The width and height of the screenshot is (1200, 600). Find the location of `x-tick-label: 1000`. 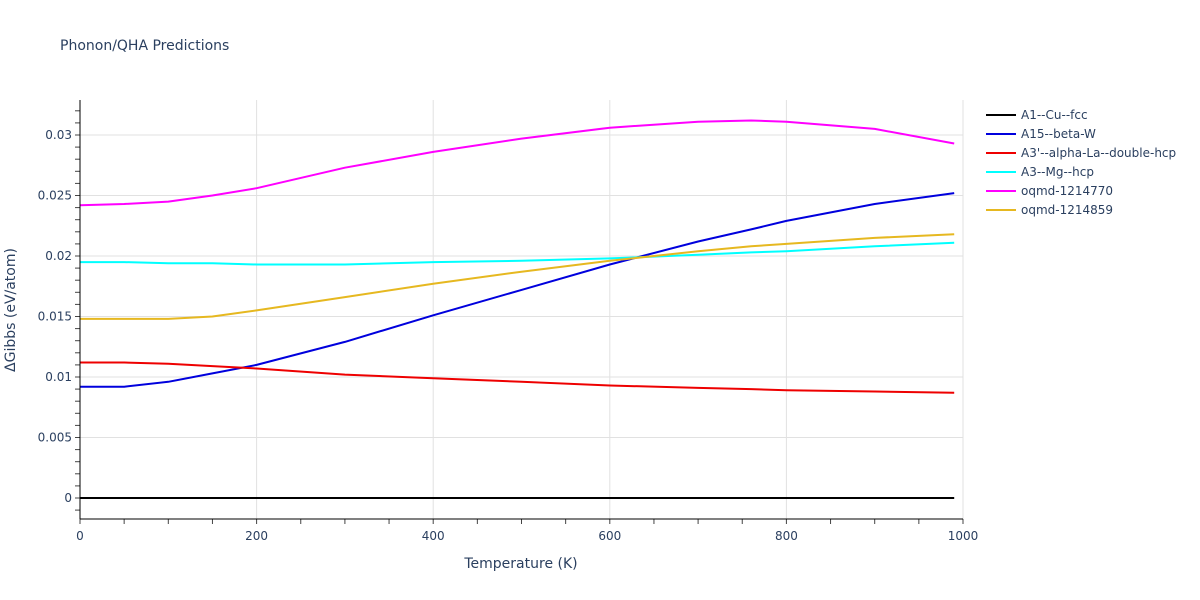

x-tick-label: 1000 is located at coordinates (963, 536).